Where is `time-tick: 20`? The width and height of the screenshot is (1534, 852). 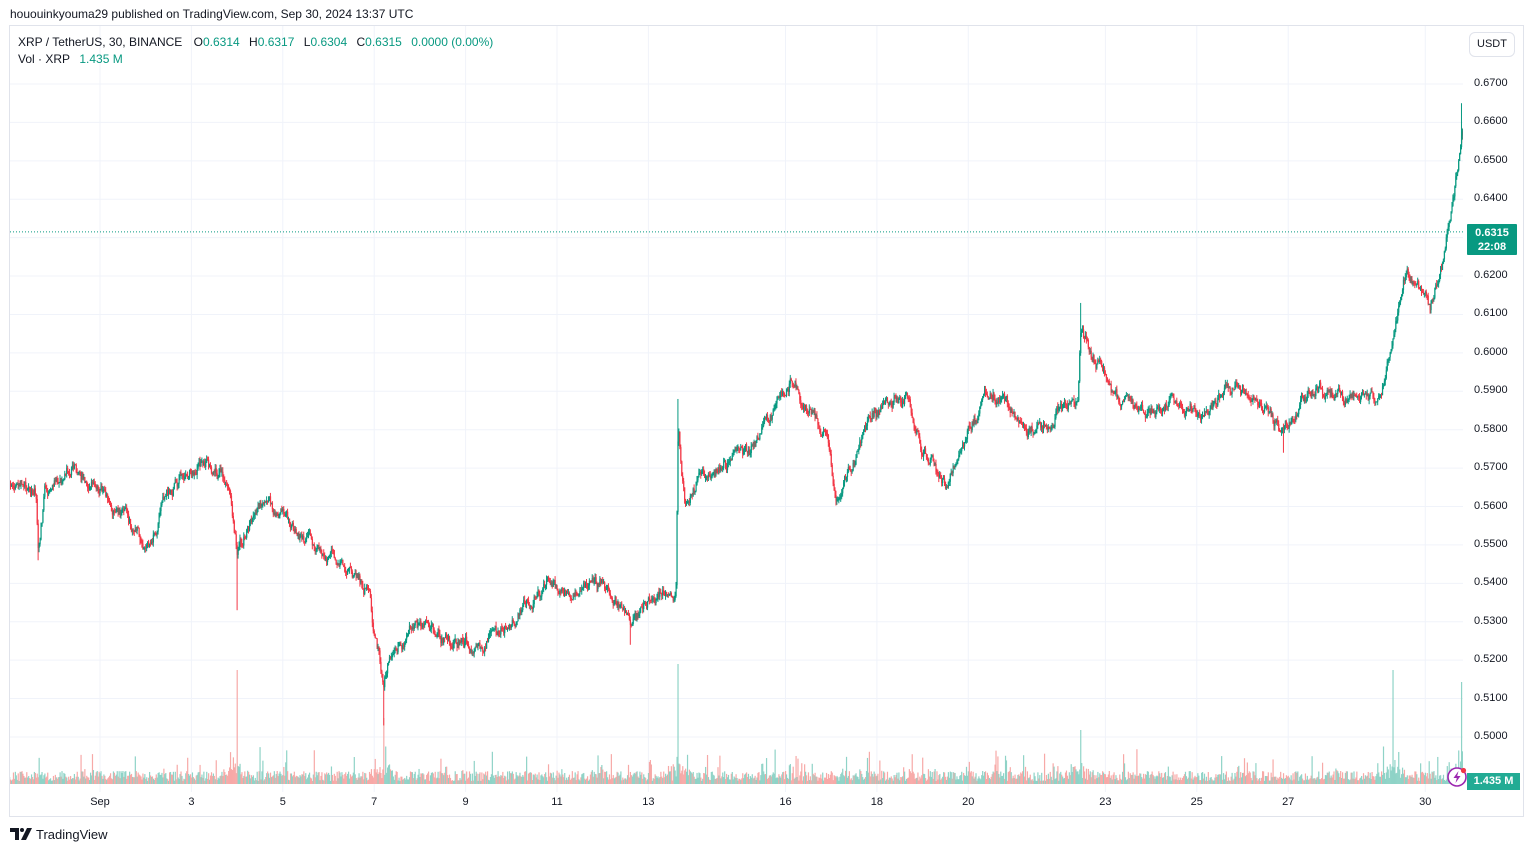 time-tick: 20 is located at coordinates (968, 802).